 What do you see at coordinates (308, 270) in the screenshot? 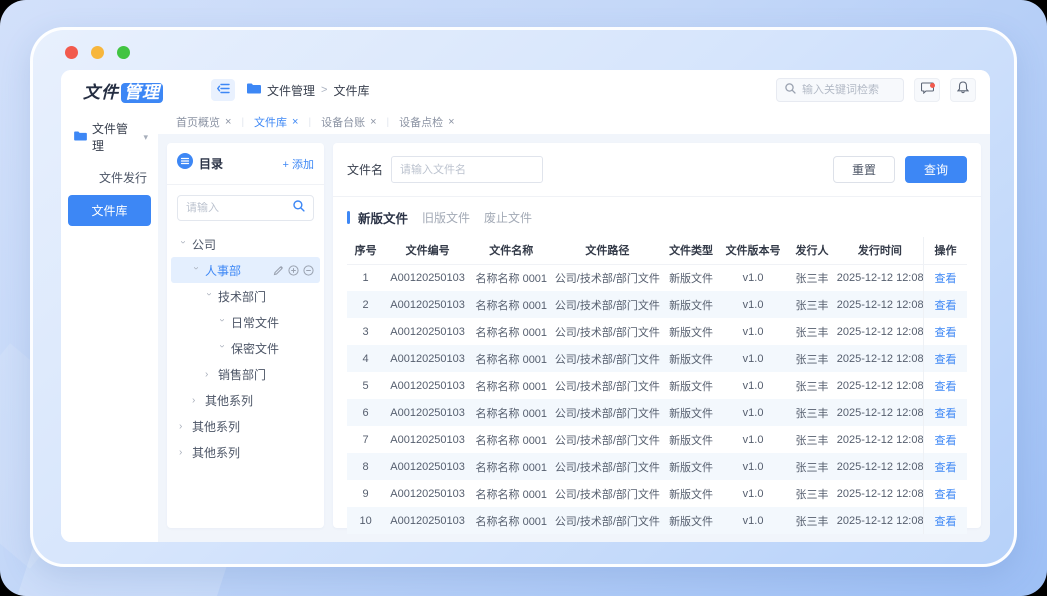
I see `remove-node-icon` at bounding box center [308, 270].